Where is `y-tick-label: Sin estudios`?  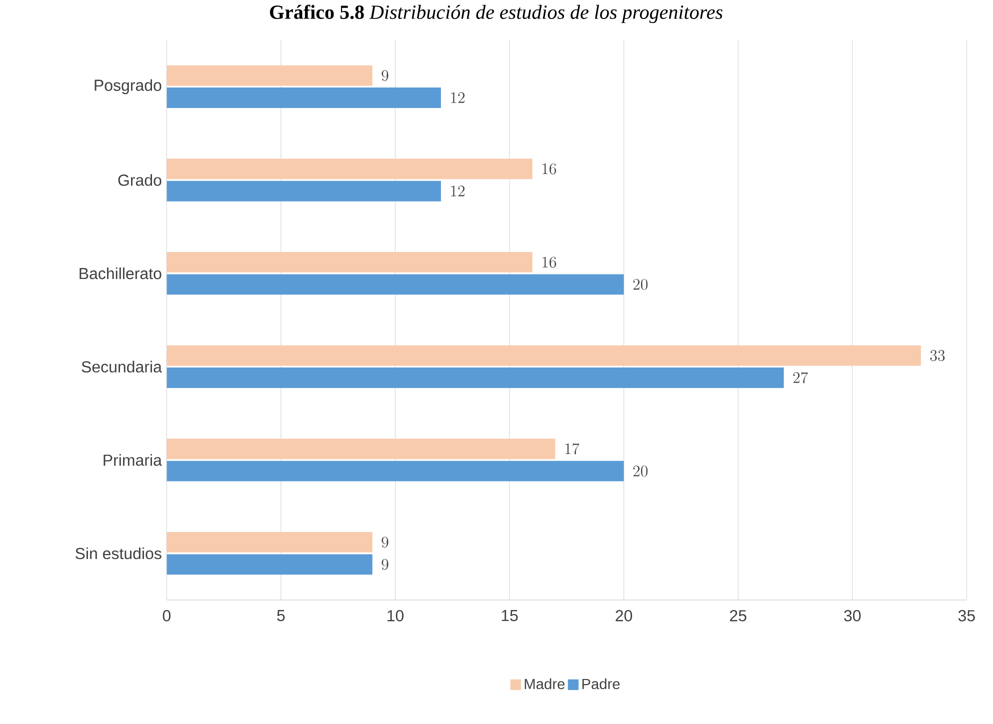 y-tick-label: Sin estudios is located at coordinates (119, 553).